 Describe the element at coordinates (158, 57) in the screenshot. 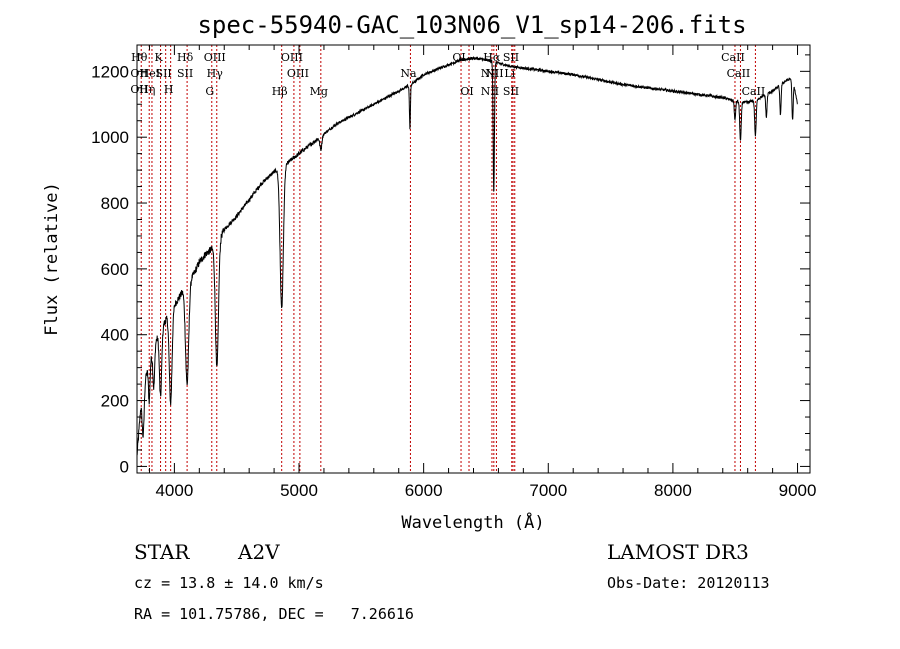

I see `spectral-line-label: K` at that location.